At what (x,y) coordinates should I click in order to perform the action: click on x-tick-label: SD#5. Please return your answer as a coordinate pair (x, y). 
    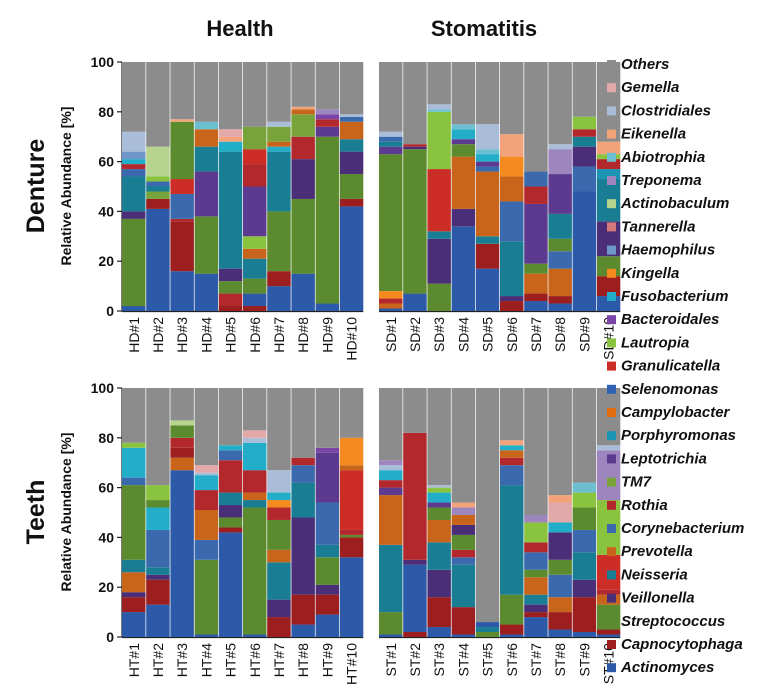
    Looking at the image, I should click on (488, 334).